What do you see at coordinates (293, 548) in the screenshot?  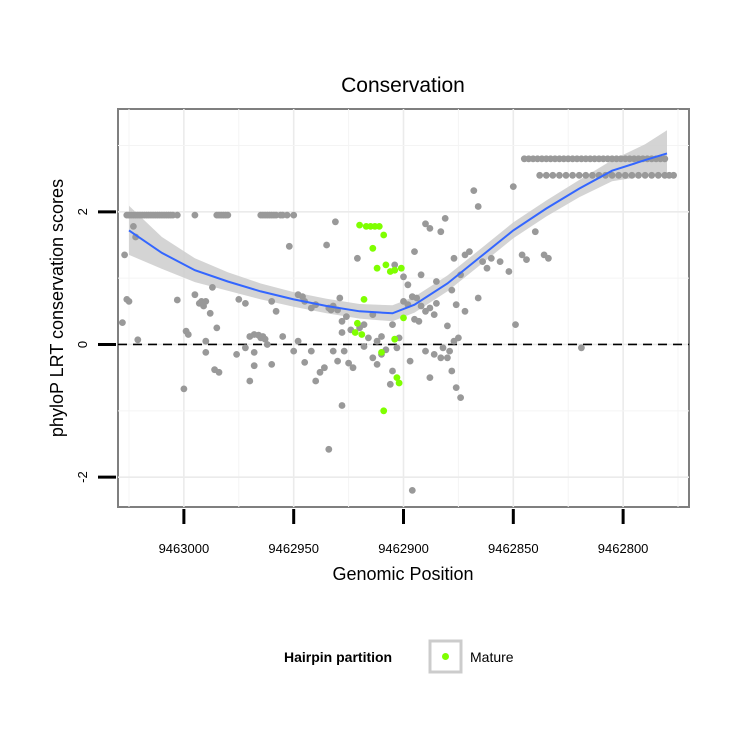 I see `x-tick-label: 9462950` at bounding box center [293, 548].